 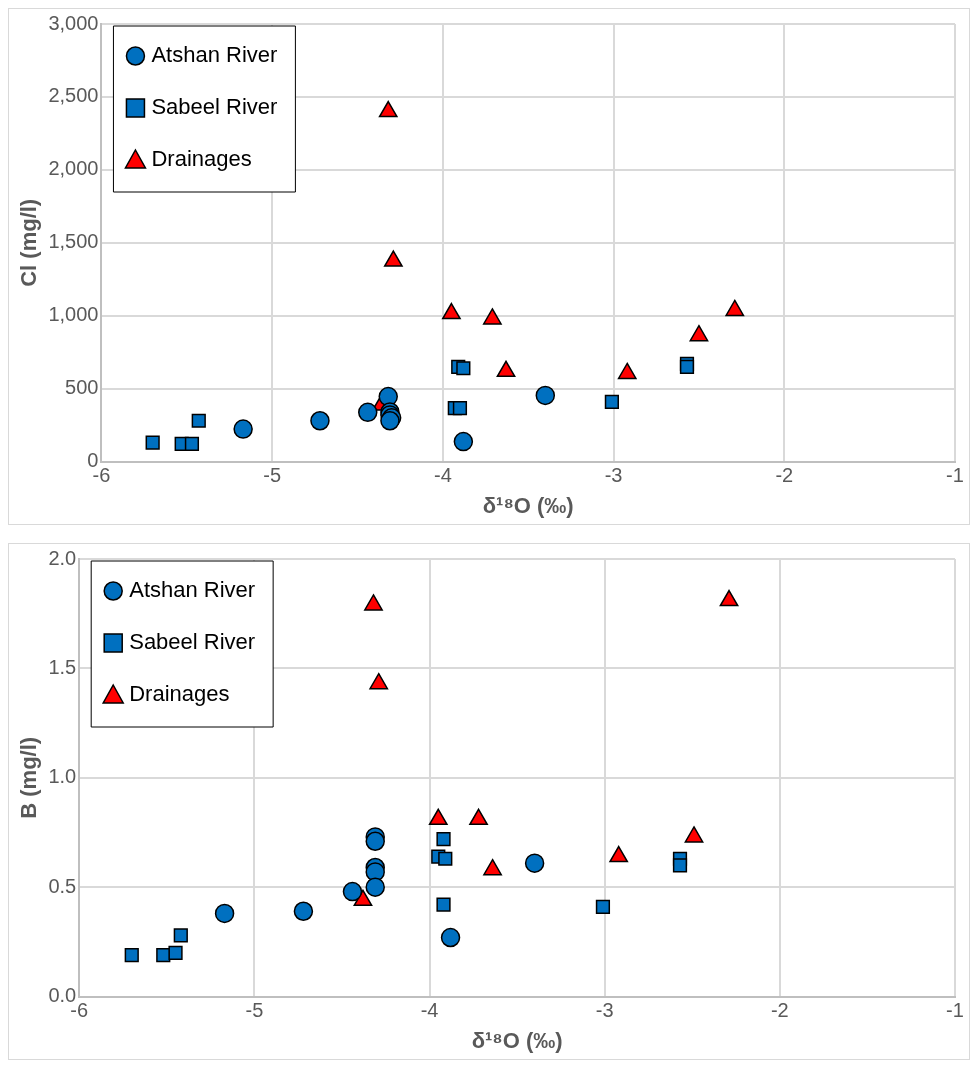 What do you see at coordinates (73, 314) in the screenshot?
I see `y-tick-label: 1,000` at bounding box center [73, 314].